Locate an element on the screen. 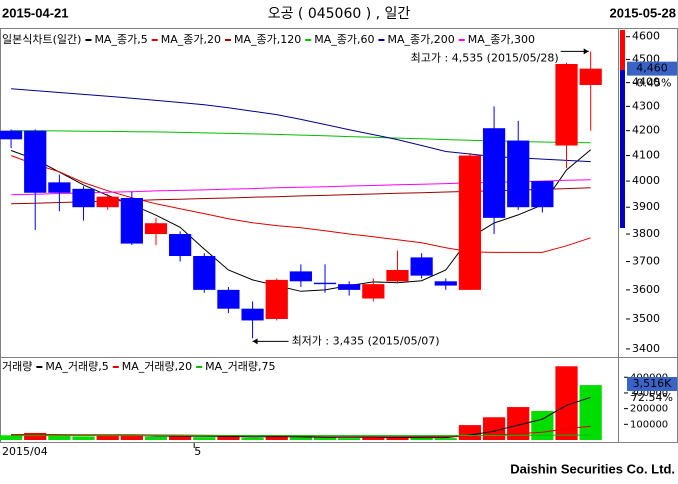  y-tick-label: 4000 is located at coordinates (646, 180).